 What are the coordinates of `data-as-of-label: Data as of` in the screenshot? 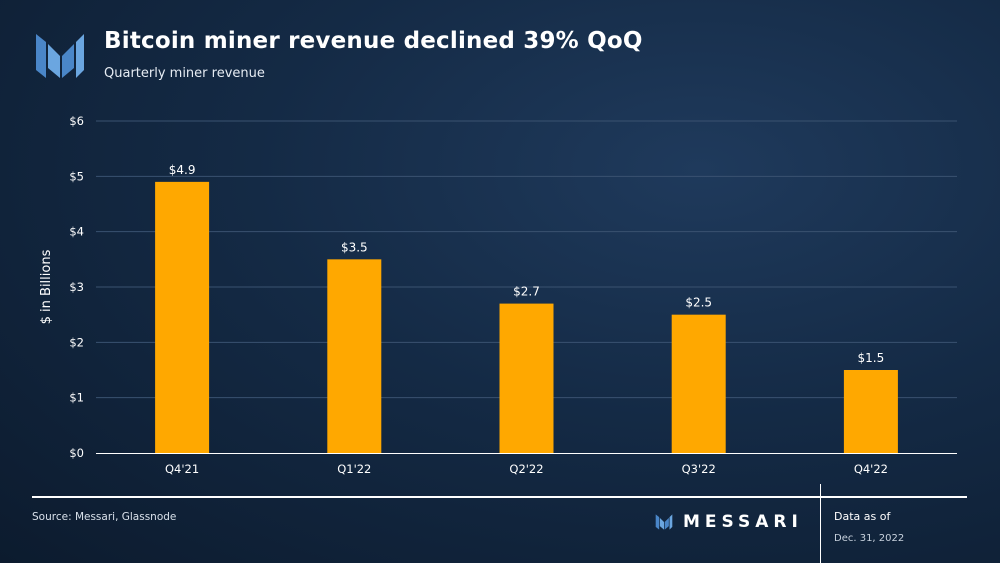 It's located at (862, 516).